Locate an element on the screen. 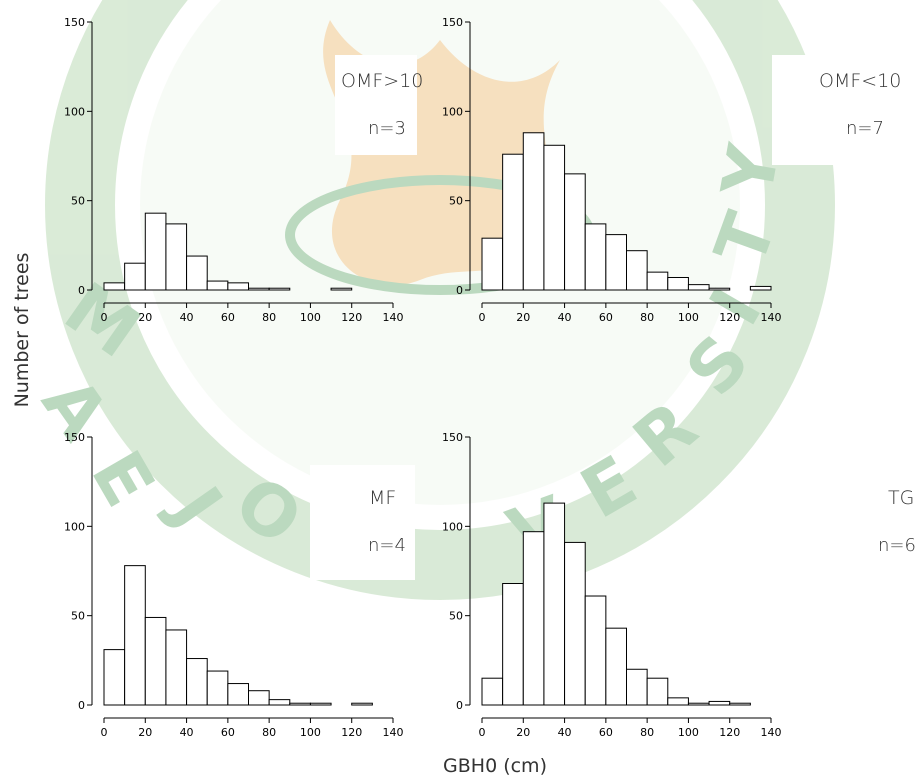 This screenshot has width=924, height=780. panel-count-tg: n=6 is located at coordinates (897, 545).